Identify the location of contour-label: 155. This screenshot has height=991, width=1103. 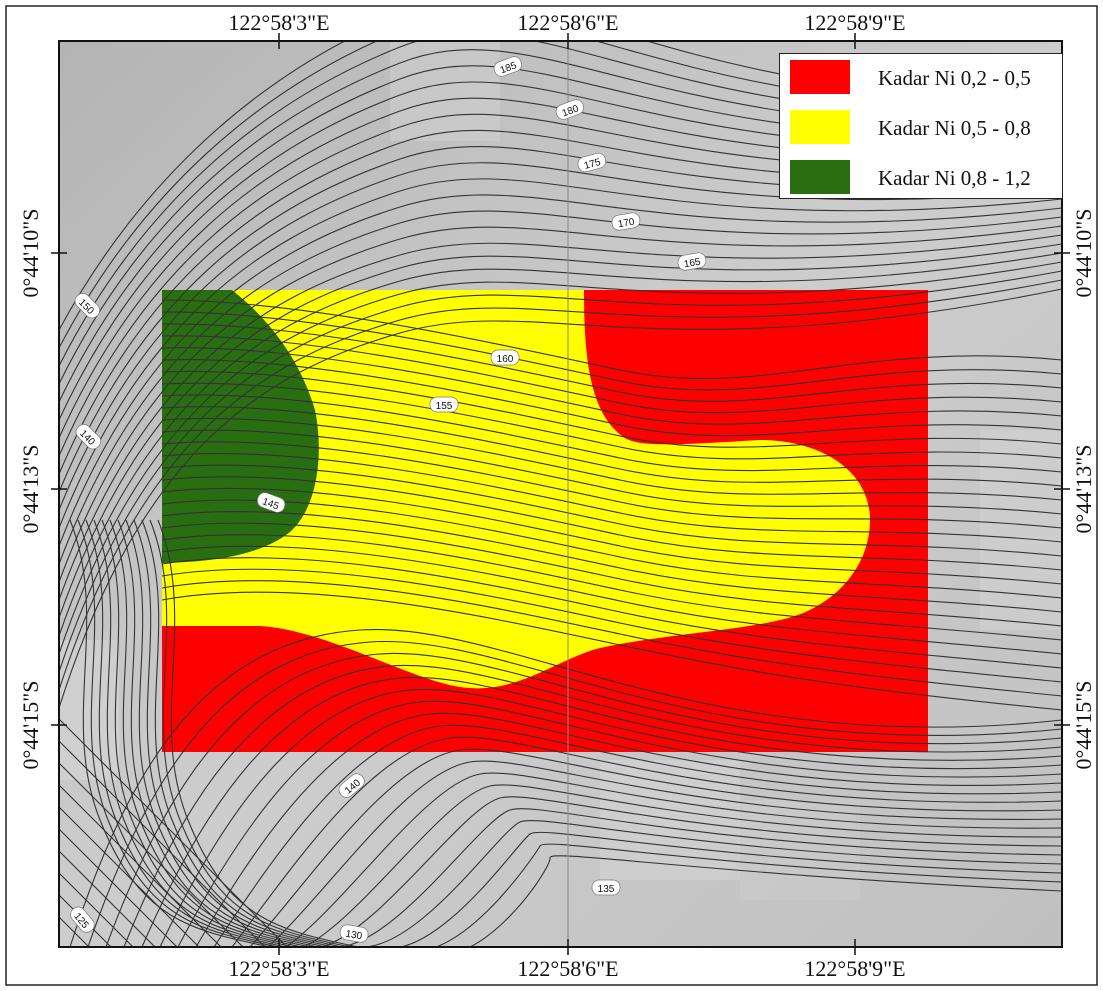
(444, 404).